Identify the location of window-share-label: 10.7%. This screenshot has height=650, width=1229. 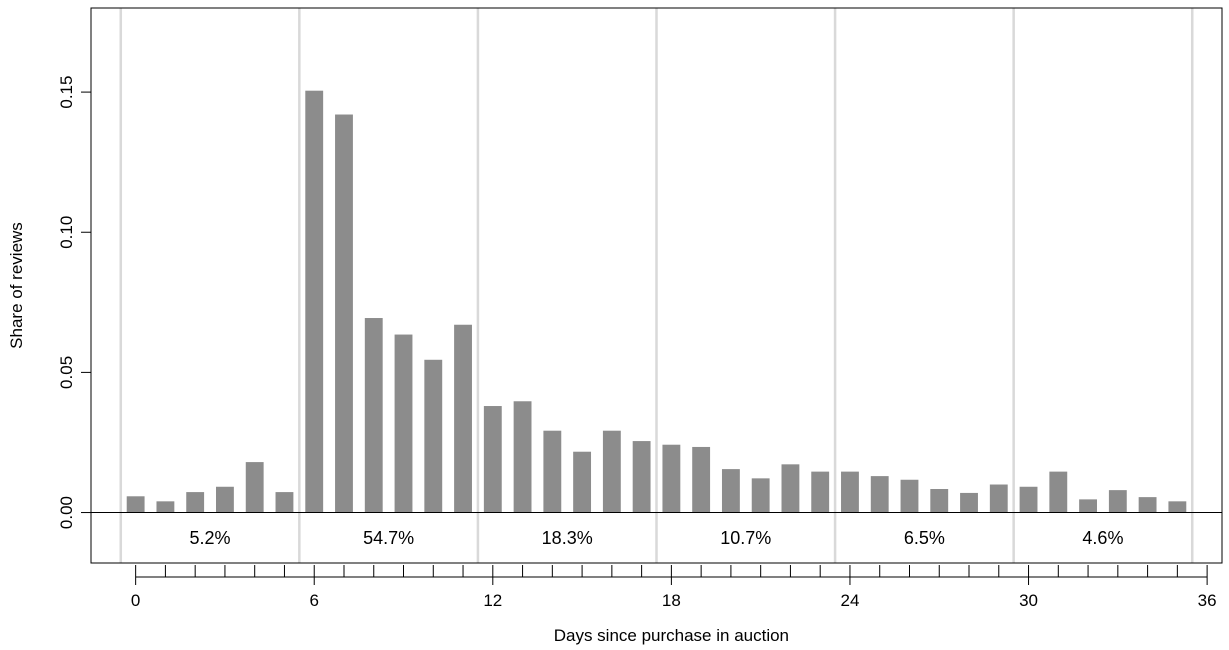
(745, 538).